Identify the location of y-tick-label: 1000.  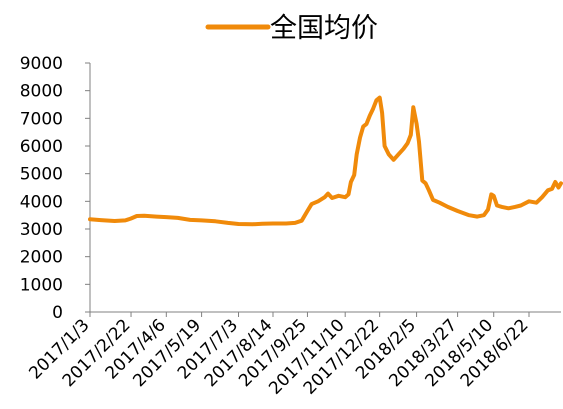
(41, 285).